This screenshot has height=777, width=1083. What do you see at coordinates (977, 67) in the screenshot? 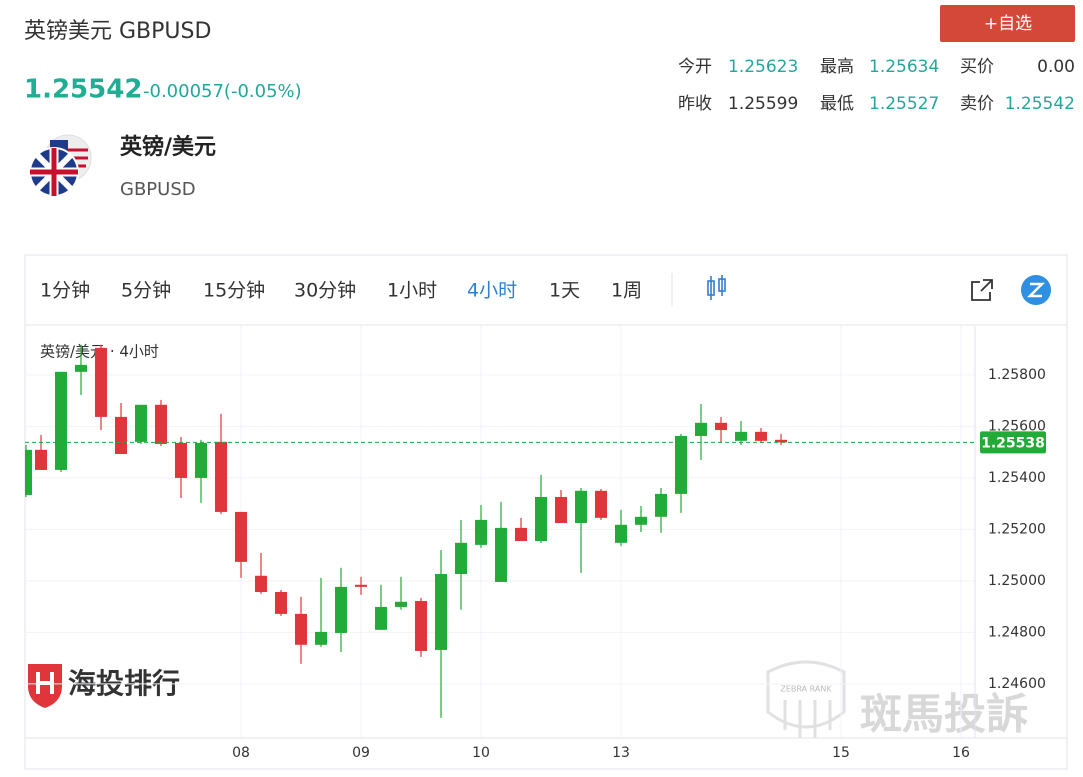
I see `quote-label: 买价` at bounding box center [977, 67].